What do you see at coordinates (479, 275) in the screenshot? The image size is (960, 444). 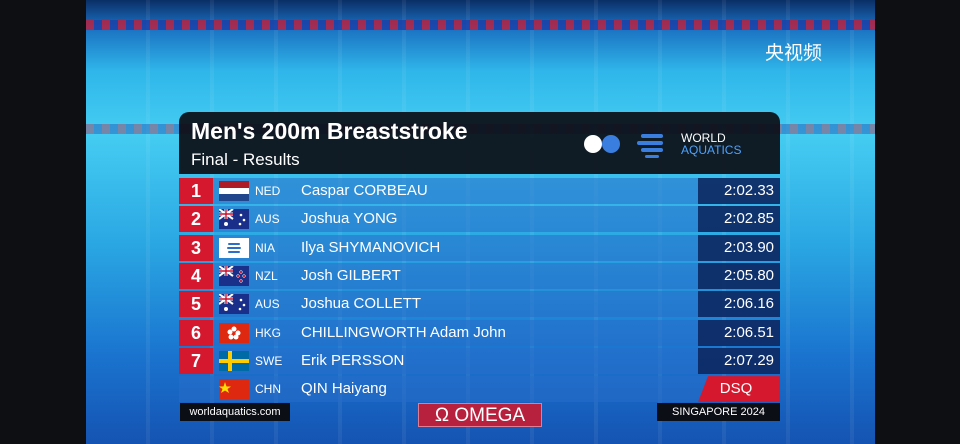 I see `result-row: 4 NZL Josh GILBERT 2:05.80` at bounding box center [479, 275].